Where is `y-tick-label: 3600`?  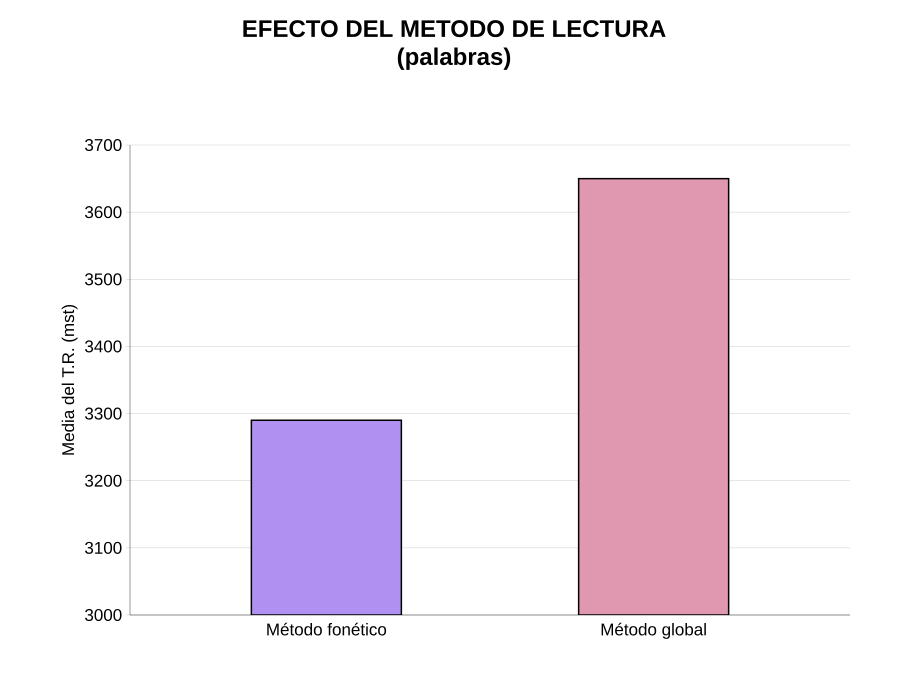
y-tick-label: 3600 is located at coordinates (103, 212).